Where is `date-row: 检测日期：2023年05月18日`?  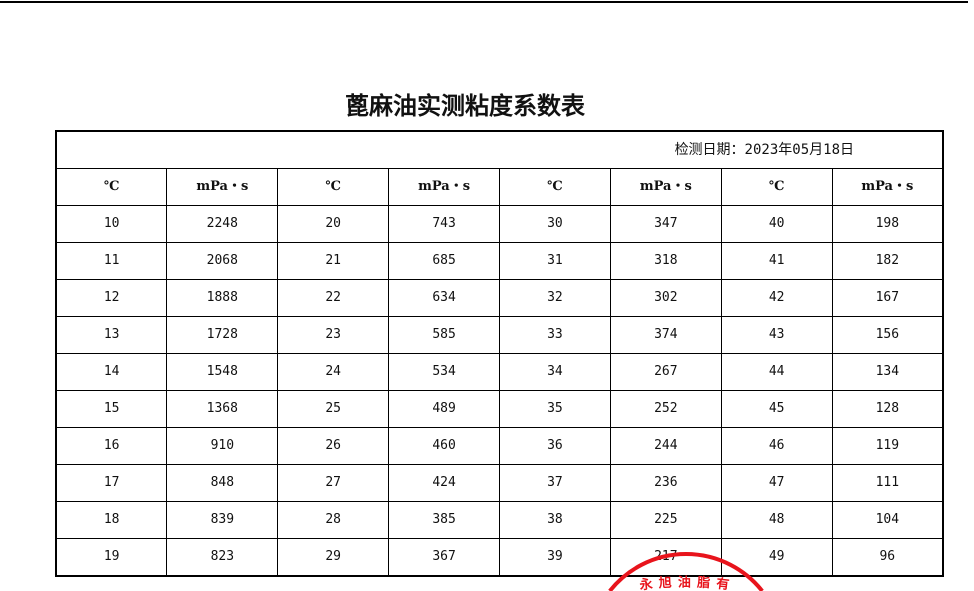
date-row: 检测日期：2023年05月18日 is located at coordinates (499, 149).